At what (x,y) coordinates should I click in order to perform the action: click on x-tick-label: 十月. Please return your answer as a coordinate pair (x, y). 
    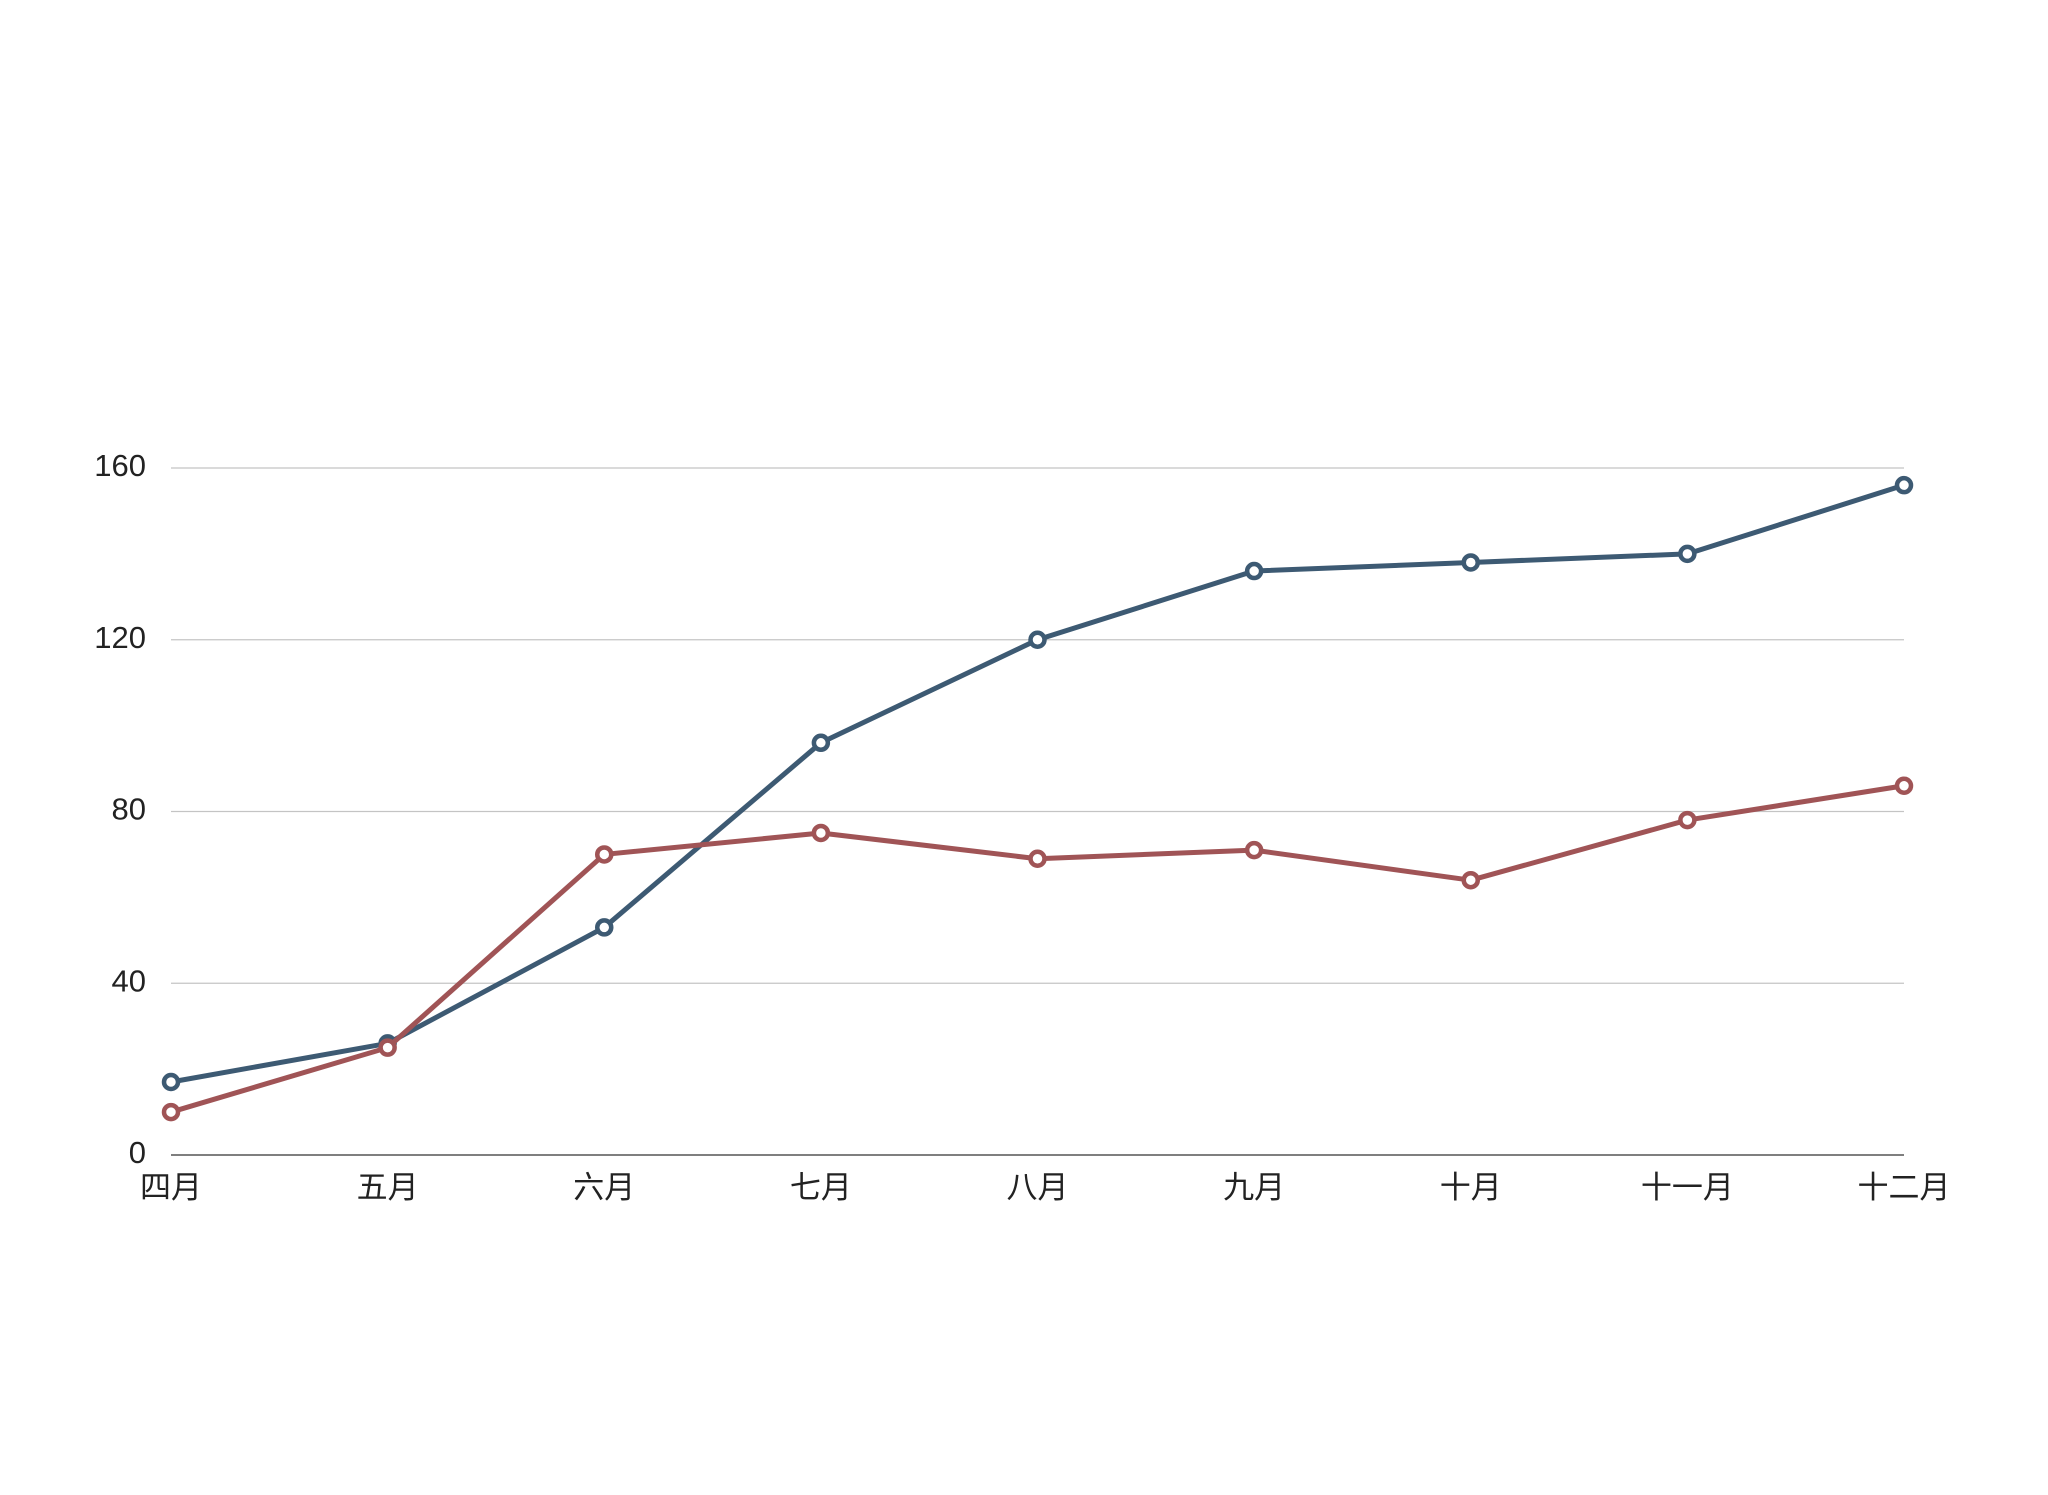
    Looking at the image, I should click on (1471, 1187).